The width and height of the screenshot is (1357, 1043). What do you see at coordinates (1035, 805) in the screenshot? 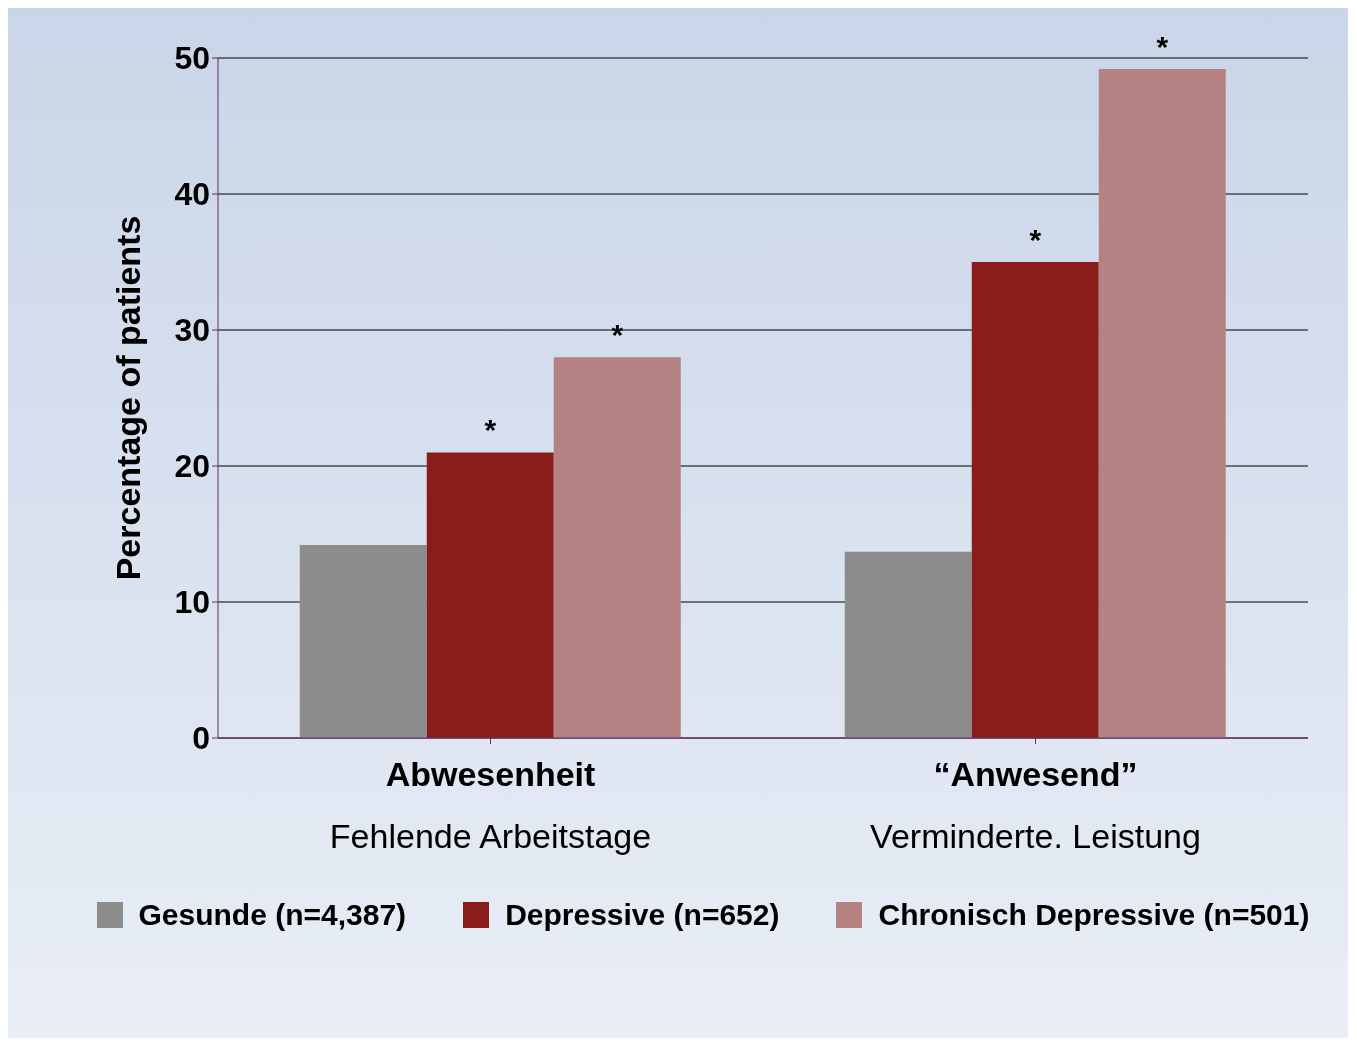
I see `x-tick-label: “Anwesend” Verminderte. Leistung` at bounding box center [1035, 805].